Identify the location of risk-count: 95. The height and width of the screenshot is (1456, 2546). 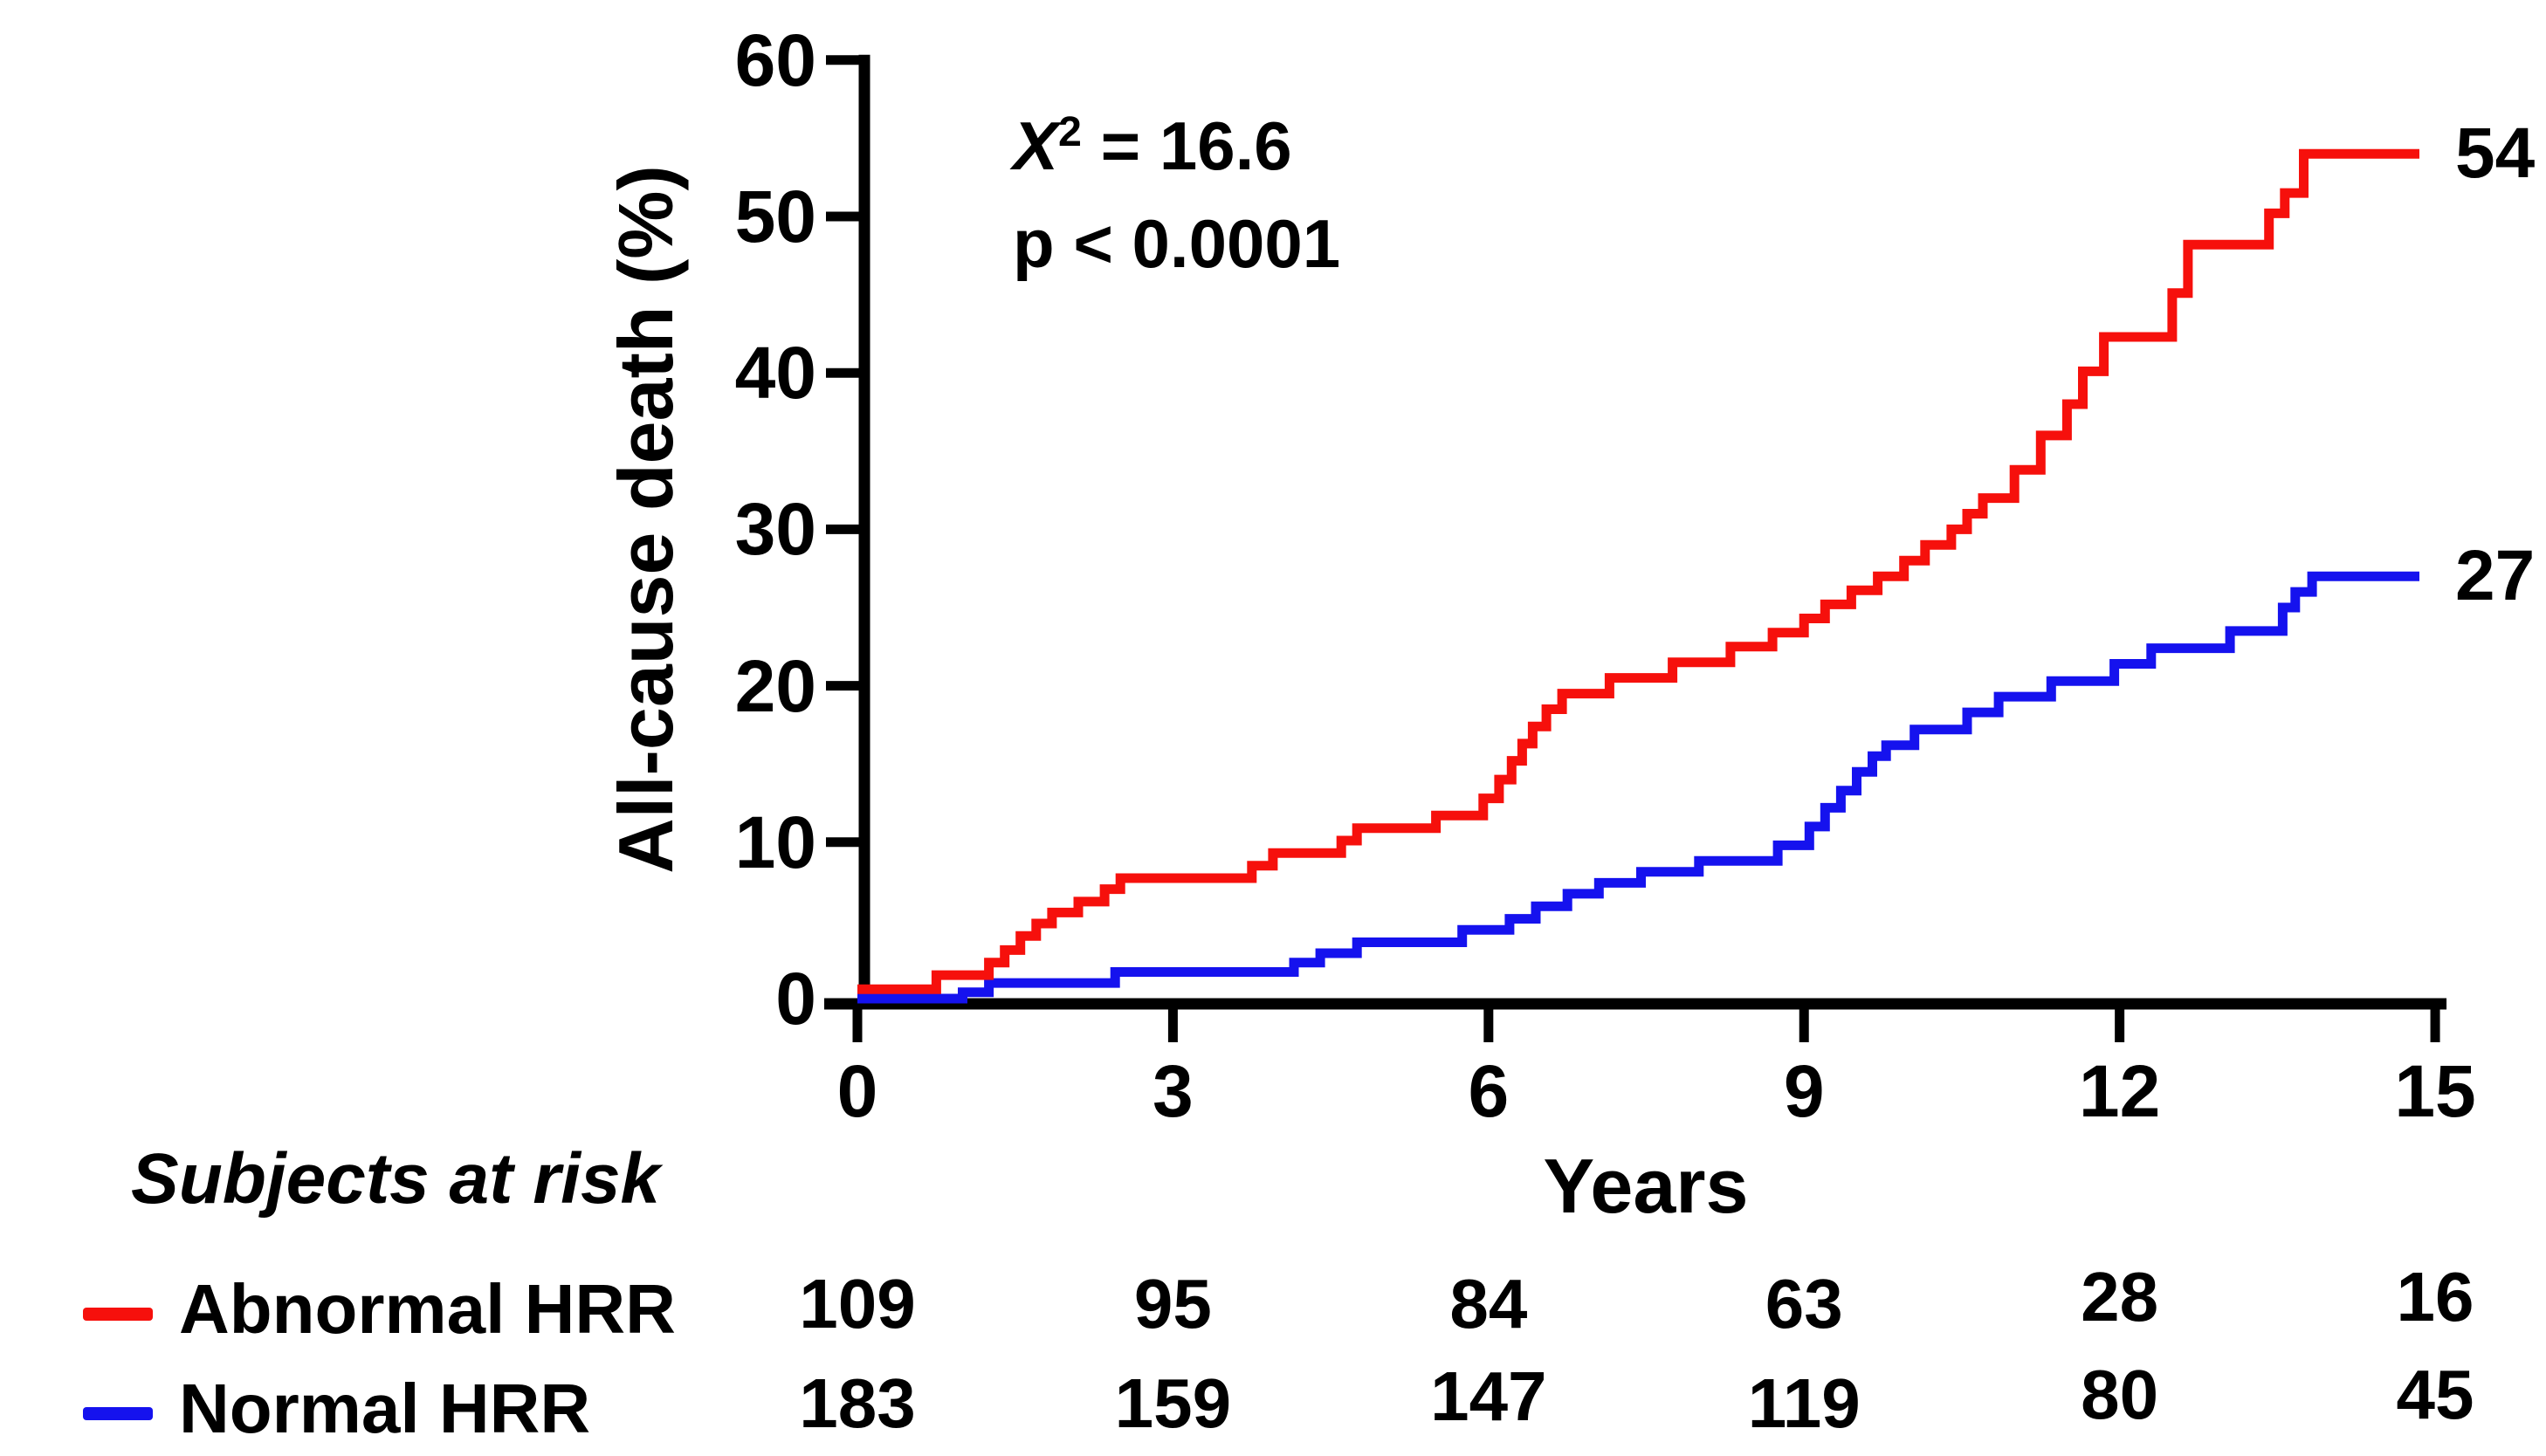
(1173, 1304).